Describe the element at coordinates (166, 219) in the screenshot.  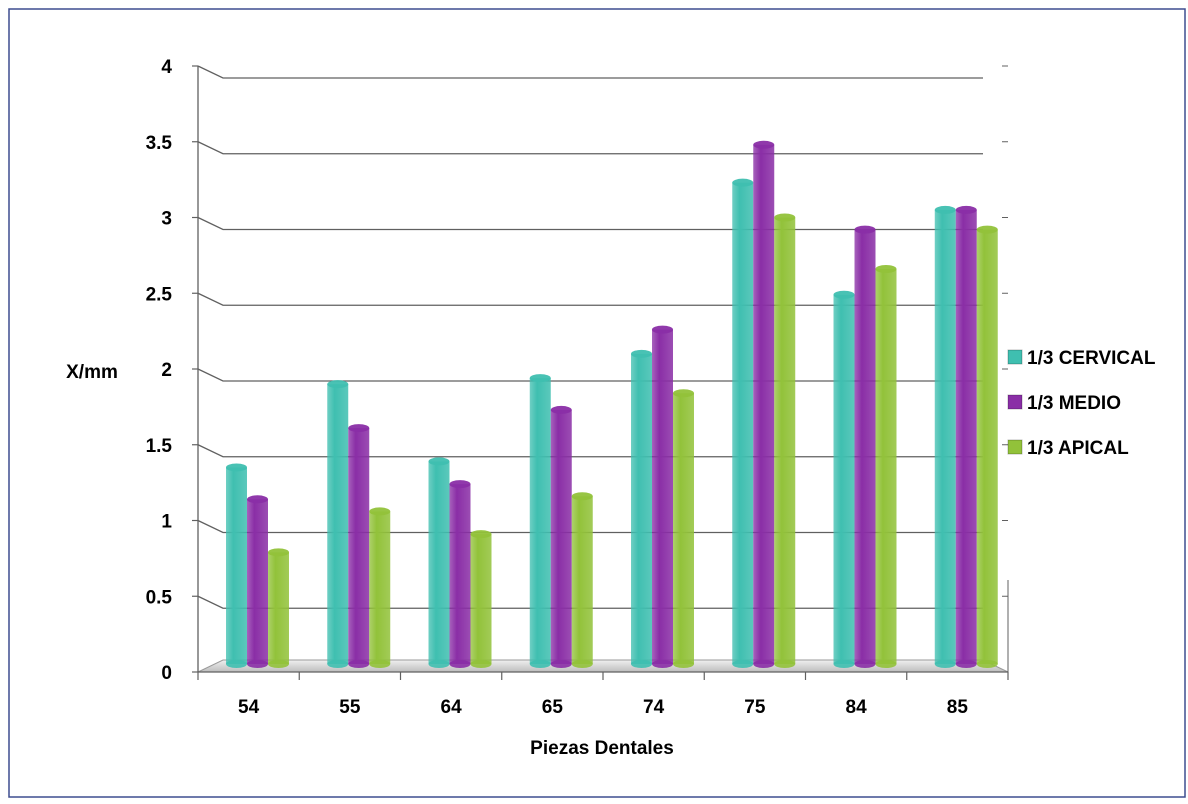
I see `y-tick-label: 3` at that location.